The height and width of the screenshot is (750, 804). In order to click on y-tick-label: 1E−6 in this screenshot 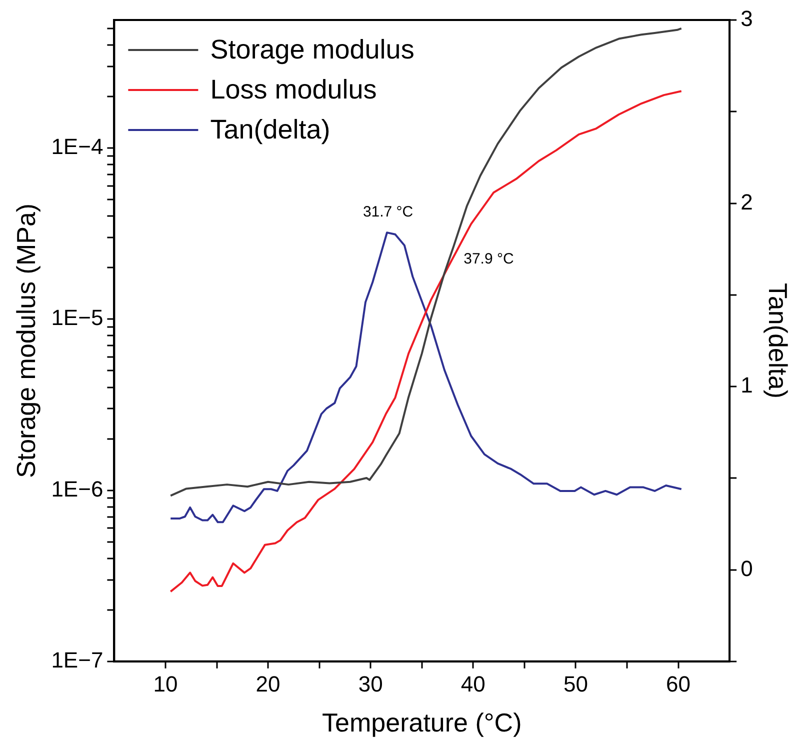, I will do `click(77, 489)`.